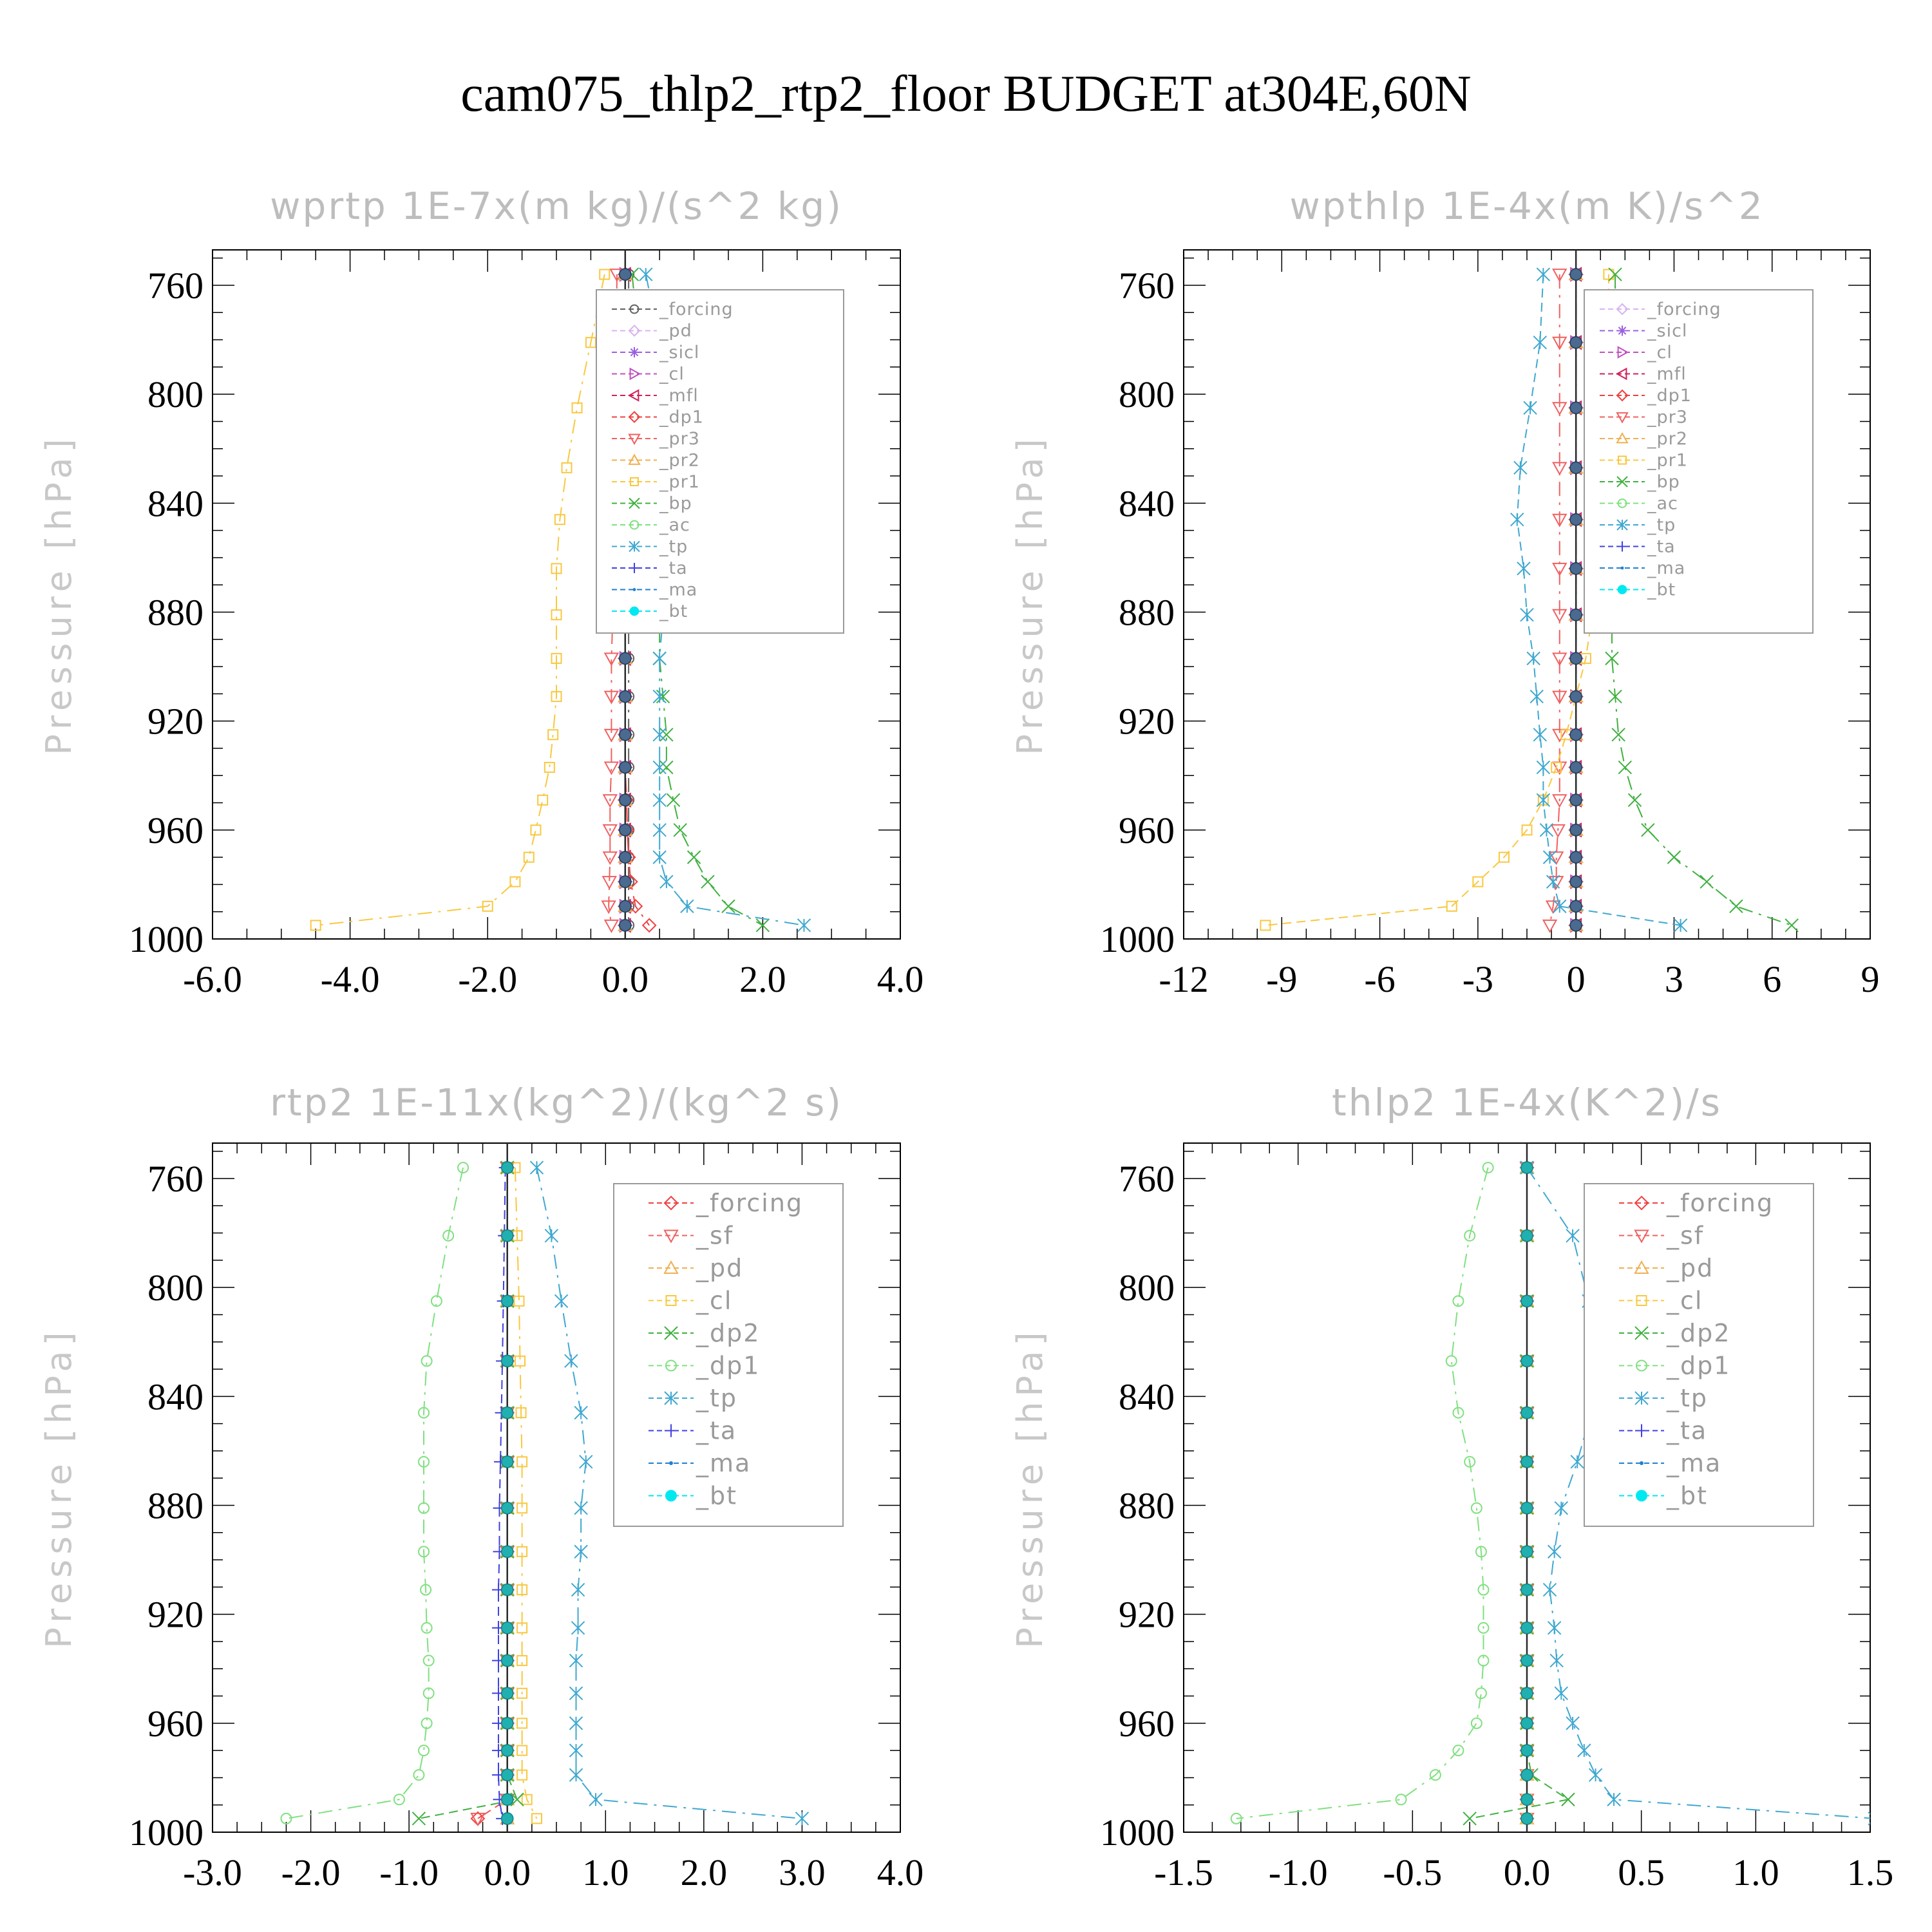  What do you see at coordinates (1870, 1872) in the screenshot?
I see `x-tick-label: 1.5` at bounding box center [1870, 1872].